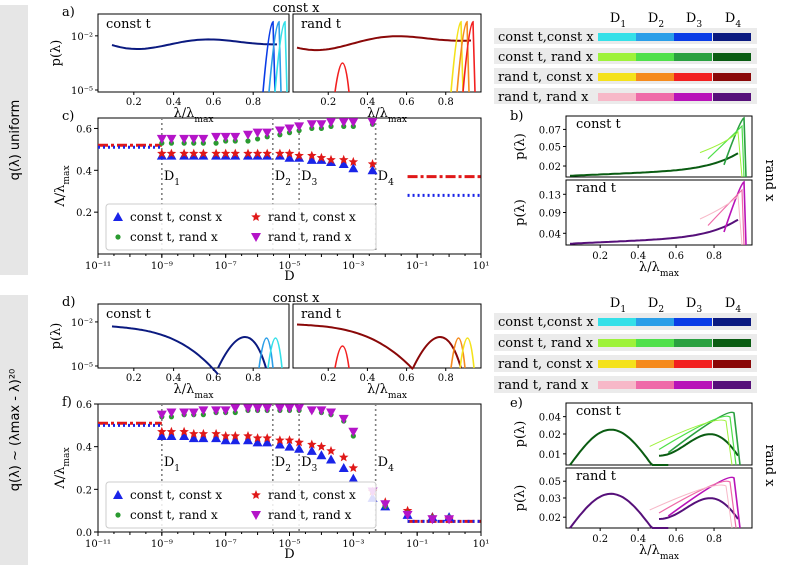 This screenshot has height=568, width=789. What do you see at coordinates (516, 116) in the screenshot?
I see `panel-label: b)` at bounding box center [516, 116].